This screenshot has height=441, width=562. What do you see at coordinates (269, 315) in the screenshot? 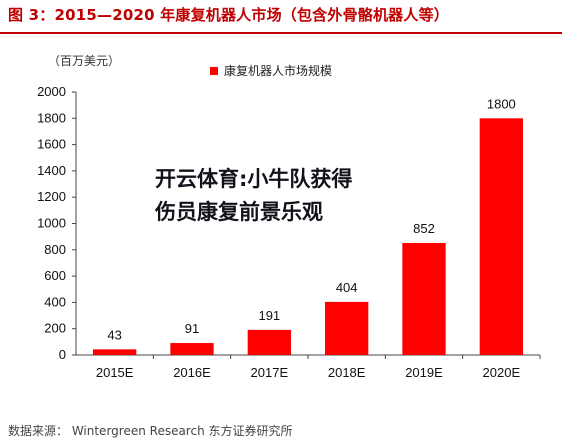
I see `bar-value-label: 191` at bounding box center [269, 315].